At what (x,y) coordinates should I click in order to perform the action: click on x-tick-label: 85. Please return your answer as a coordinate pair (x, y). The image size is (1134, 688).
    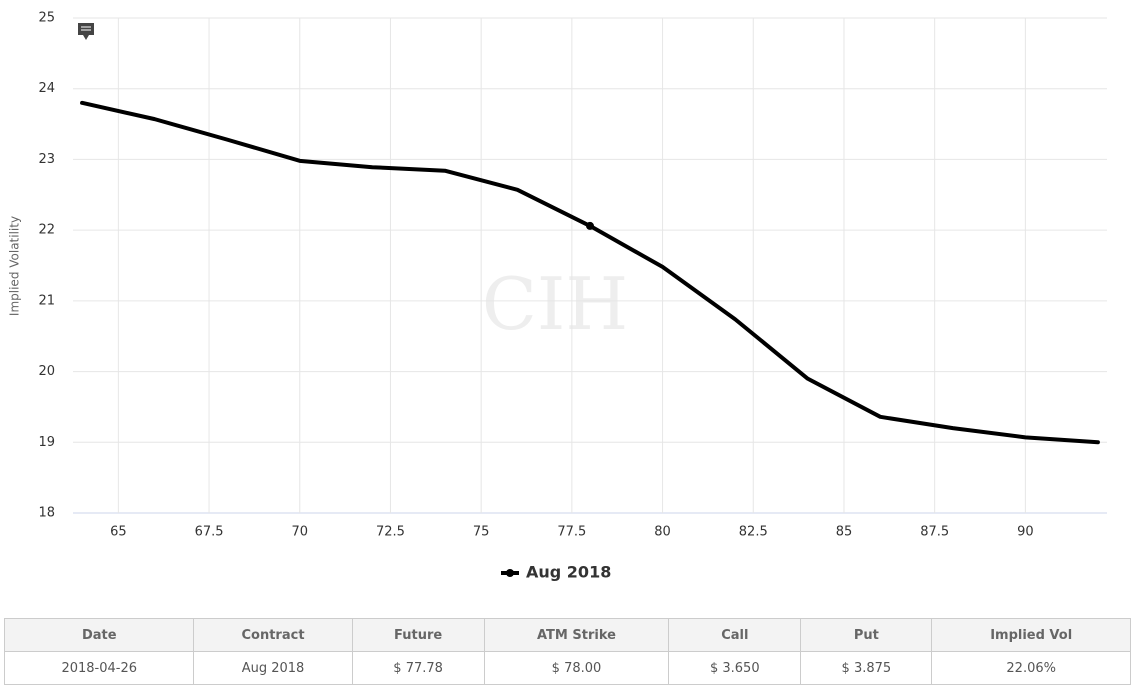
    Looking at the image, I should click on (844, 532).